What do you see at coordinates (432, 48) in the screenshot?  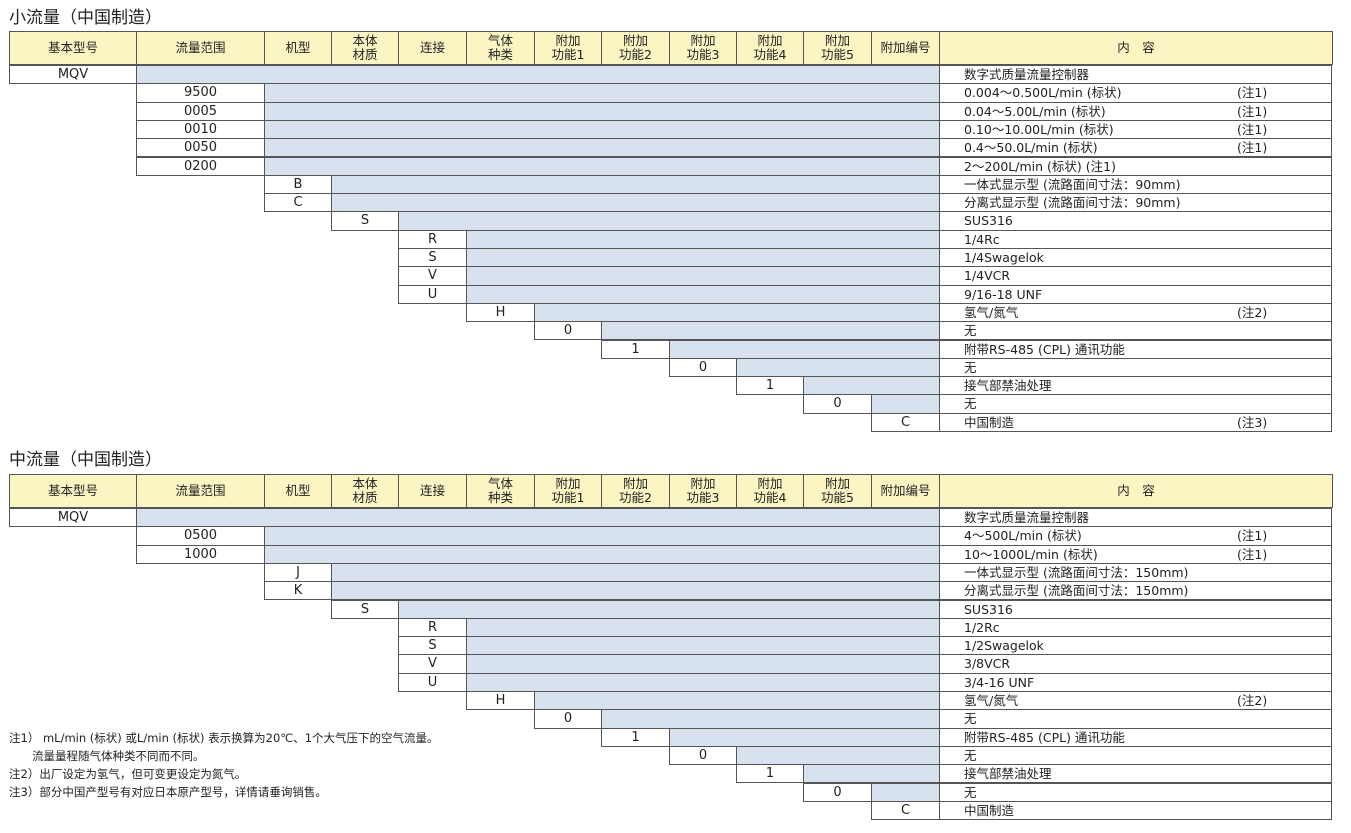 I see `header-cell: 连接` at bounding box center [432, 48].